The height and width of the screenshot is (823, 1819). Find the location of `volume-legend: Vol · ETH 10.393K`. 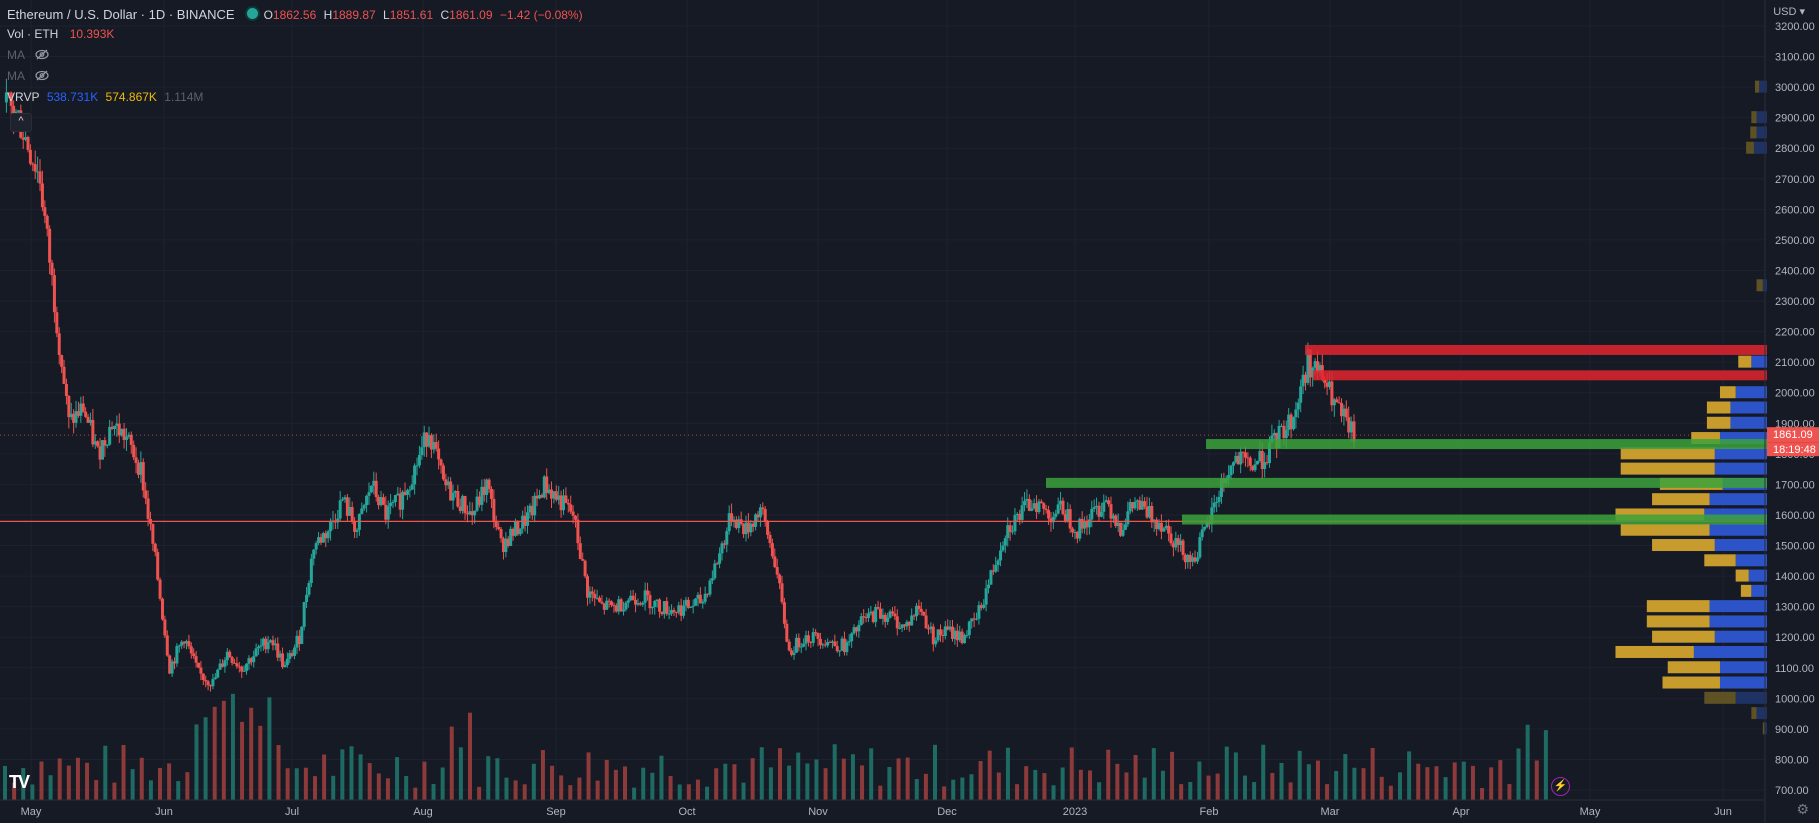

volume-legend: Vol · ETH 10.393K is located at coordinates (62, 34).